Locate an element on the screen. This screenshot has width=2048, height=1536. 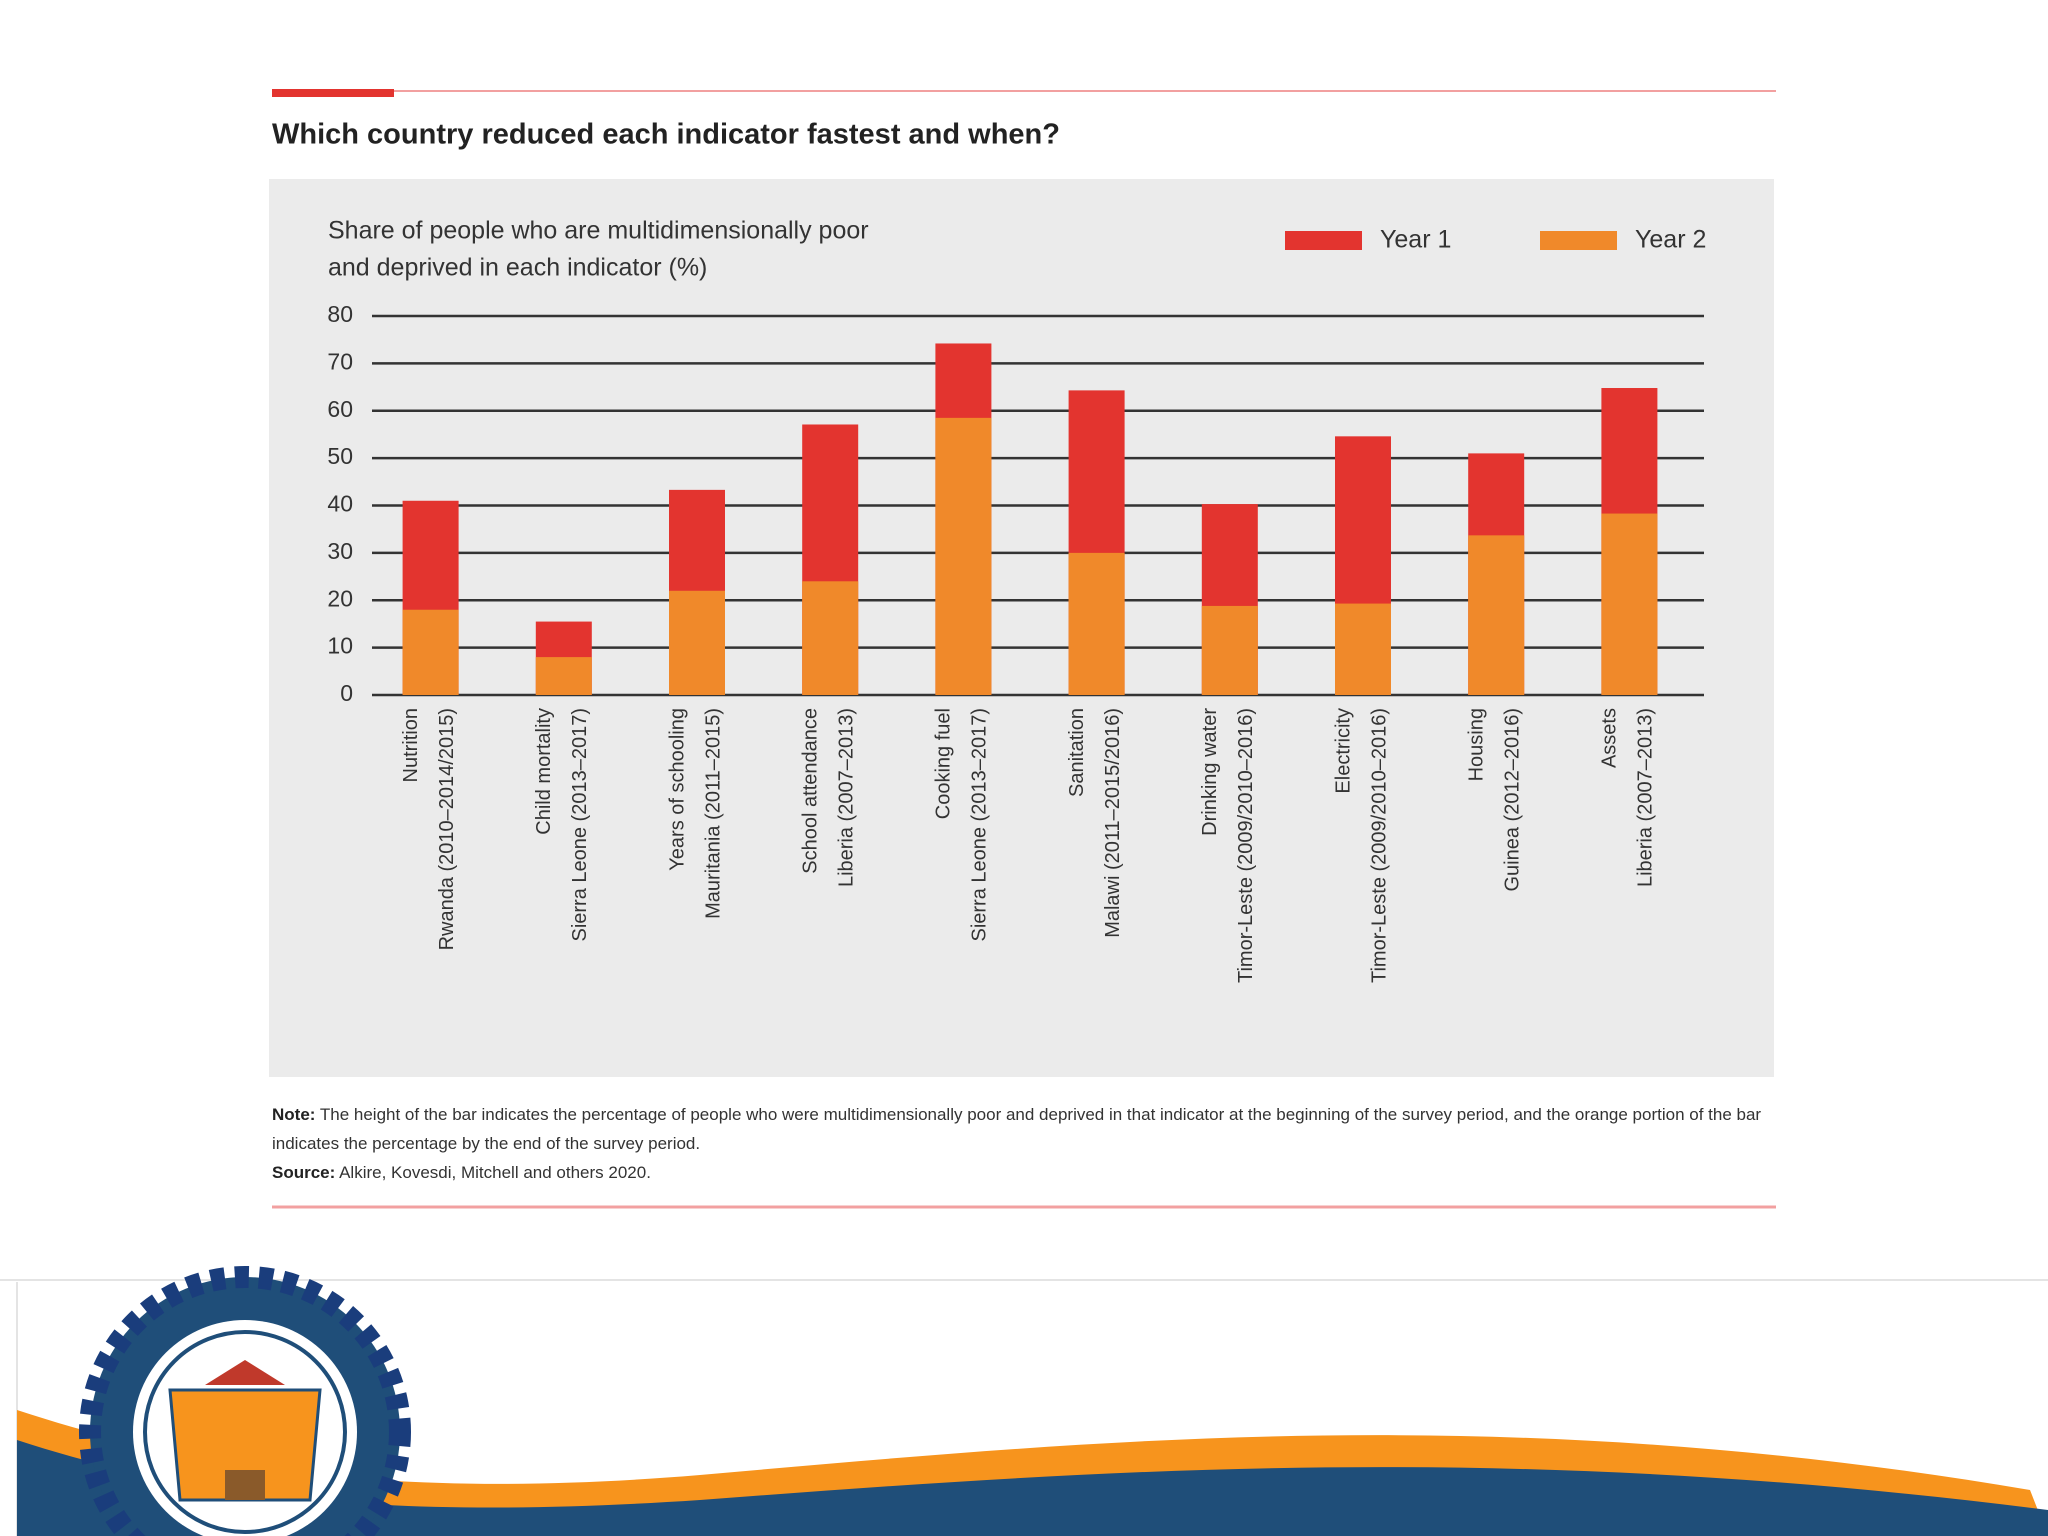
x-tick-label: Drinking water is located at coordinates (1210, 772).